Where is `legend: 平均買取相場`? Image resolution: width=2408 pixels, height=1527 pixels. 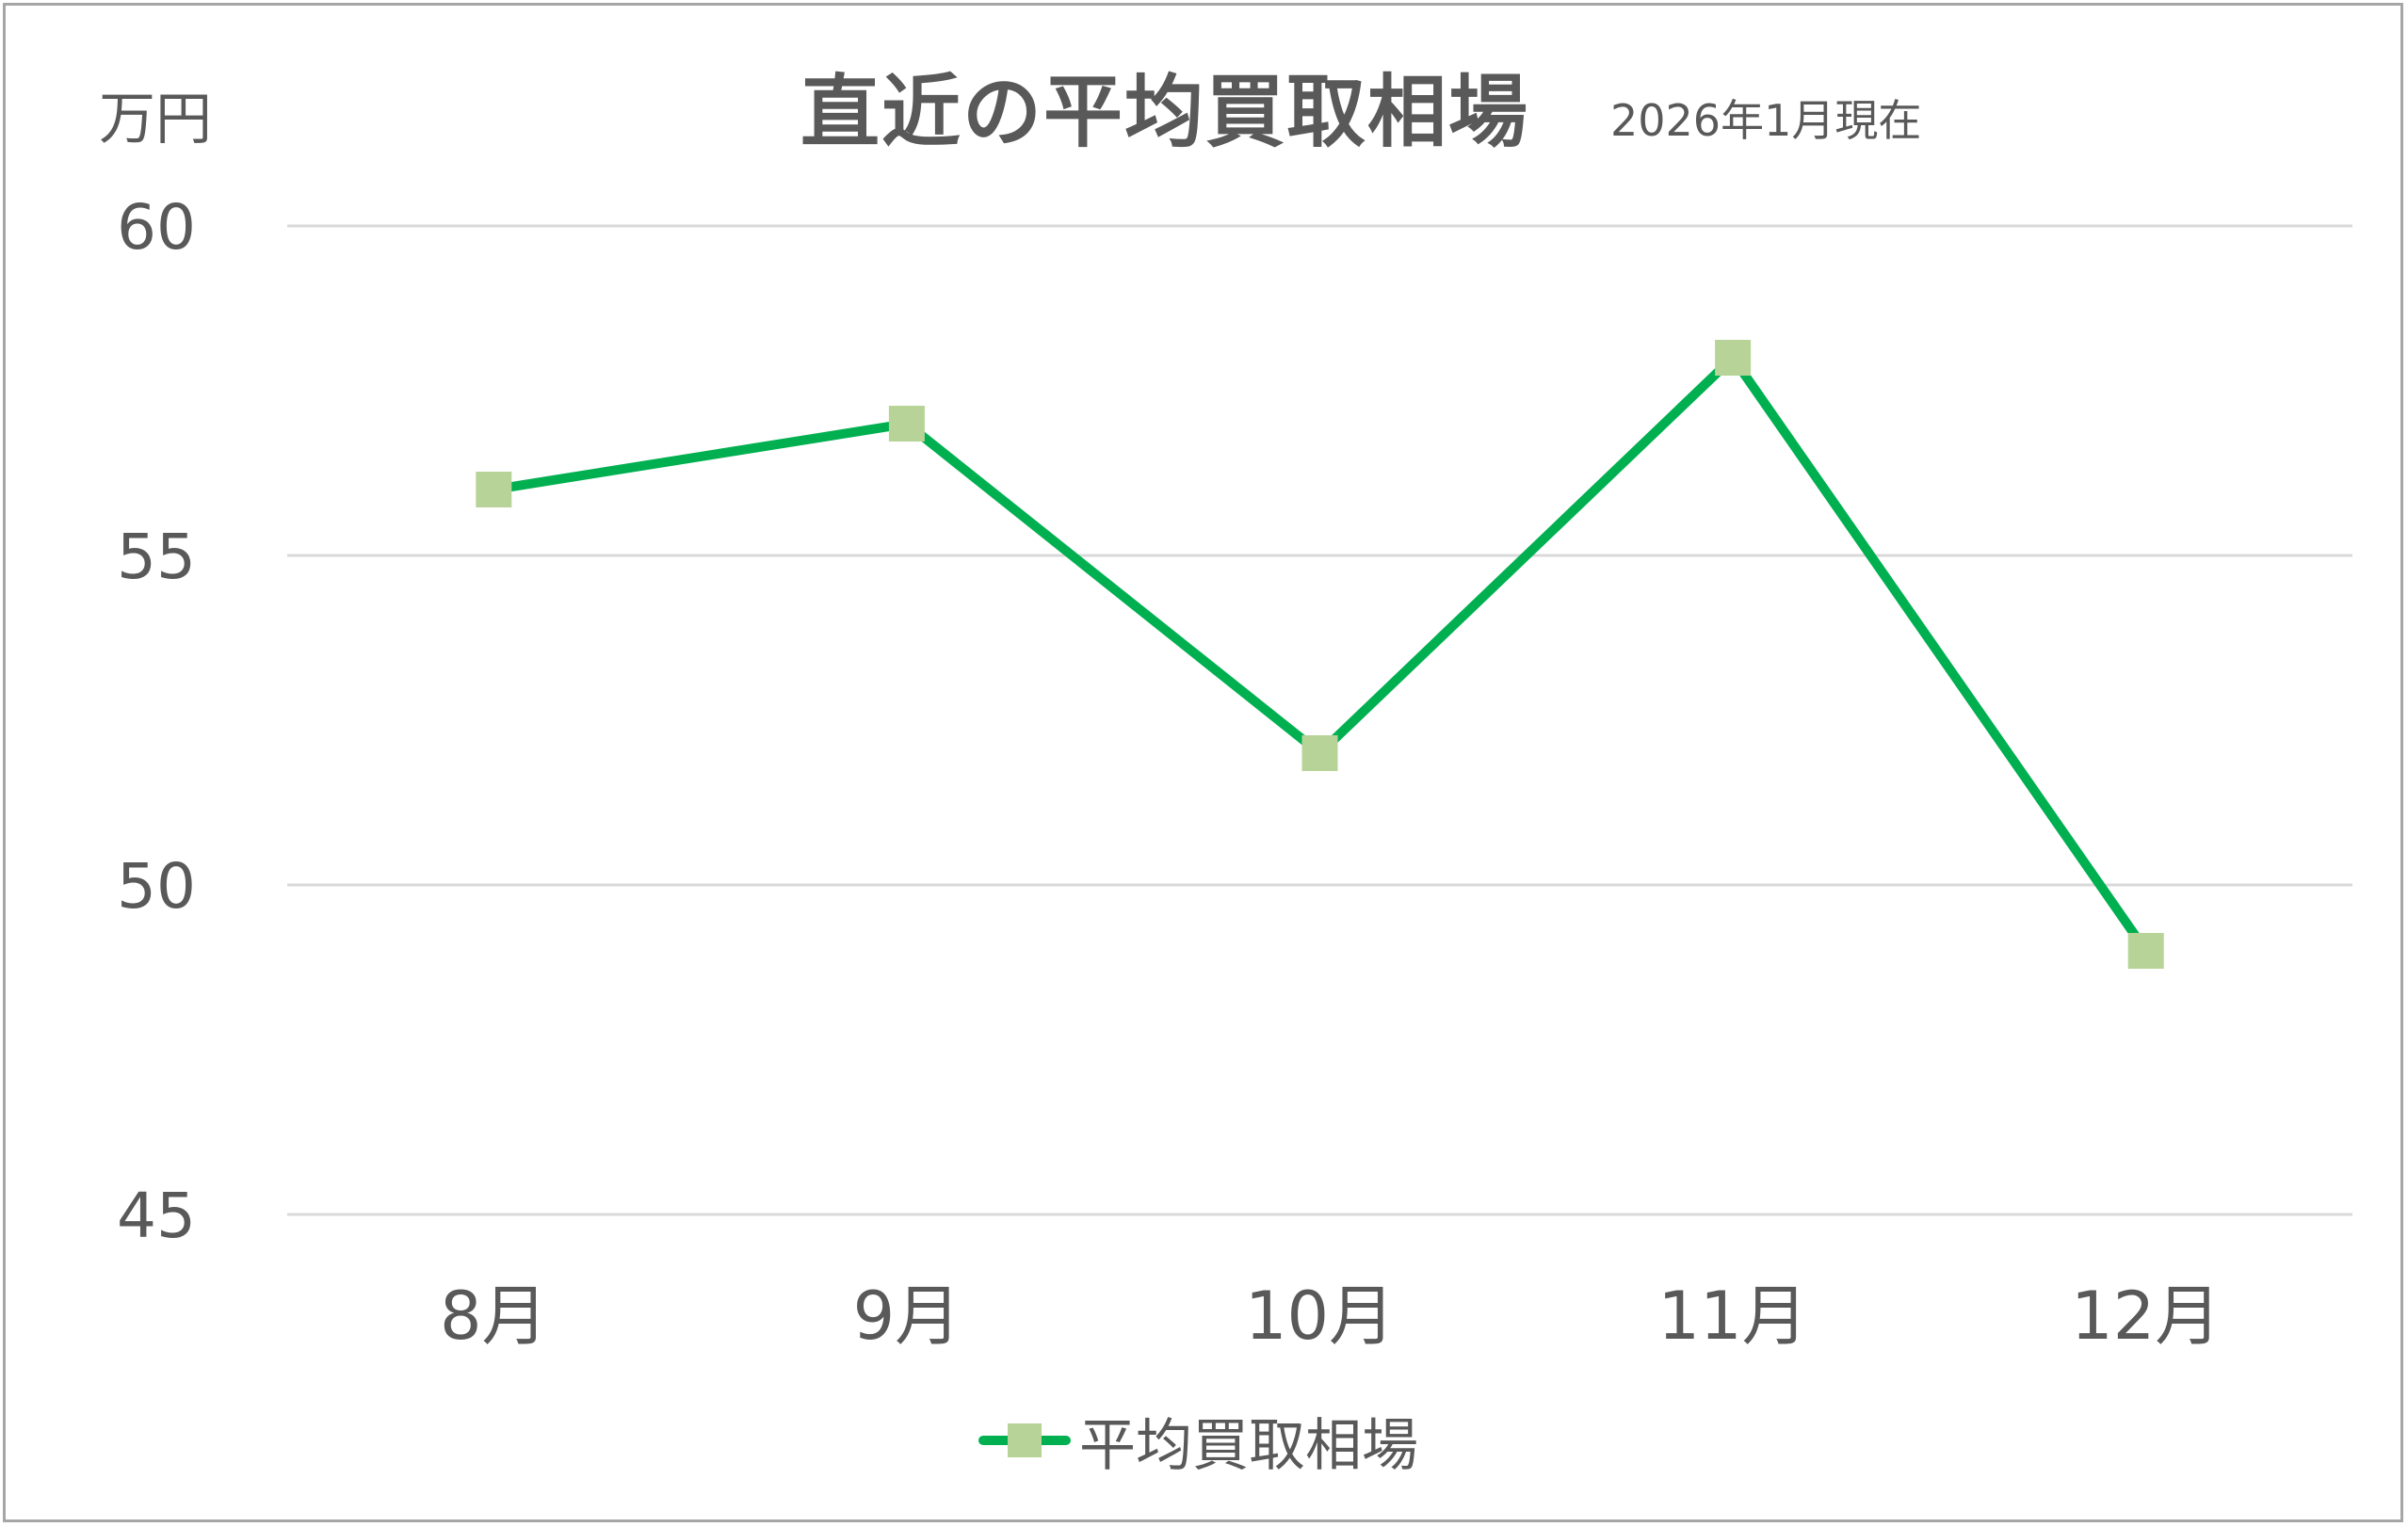 legend: 平均買取相場 is located at coordinates (1198, 1443).